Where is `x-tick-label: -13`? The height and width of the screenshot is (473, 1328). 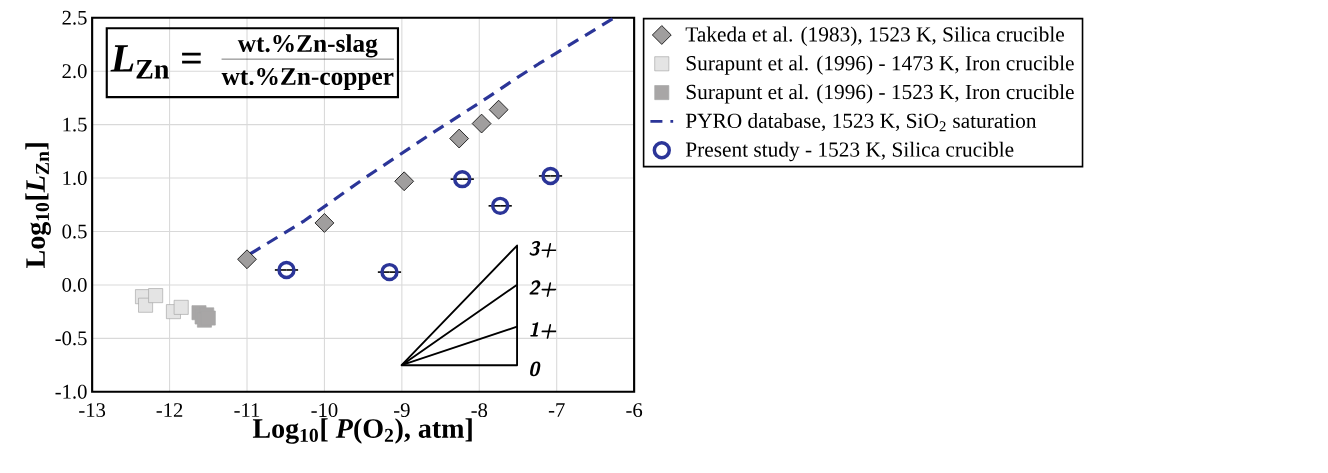
x-tick-label: -13 is located at coordinates (92, 410).